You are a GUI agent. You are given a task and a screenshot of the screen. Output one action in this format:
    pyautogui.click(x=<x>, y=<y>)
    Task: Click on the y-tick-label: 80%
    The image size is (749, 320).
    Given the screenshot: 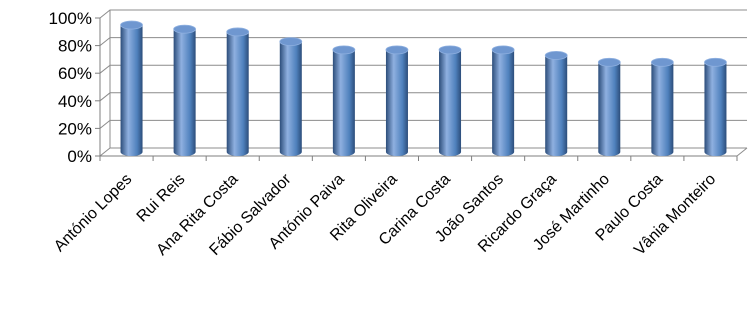 What is the action you would take?
    pyautogui.click(x=75, y=46)
    